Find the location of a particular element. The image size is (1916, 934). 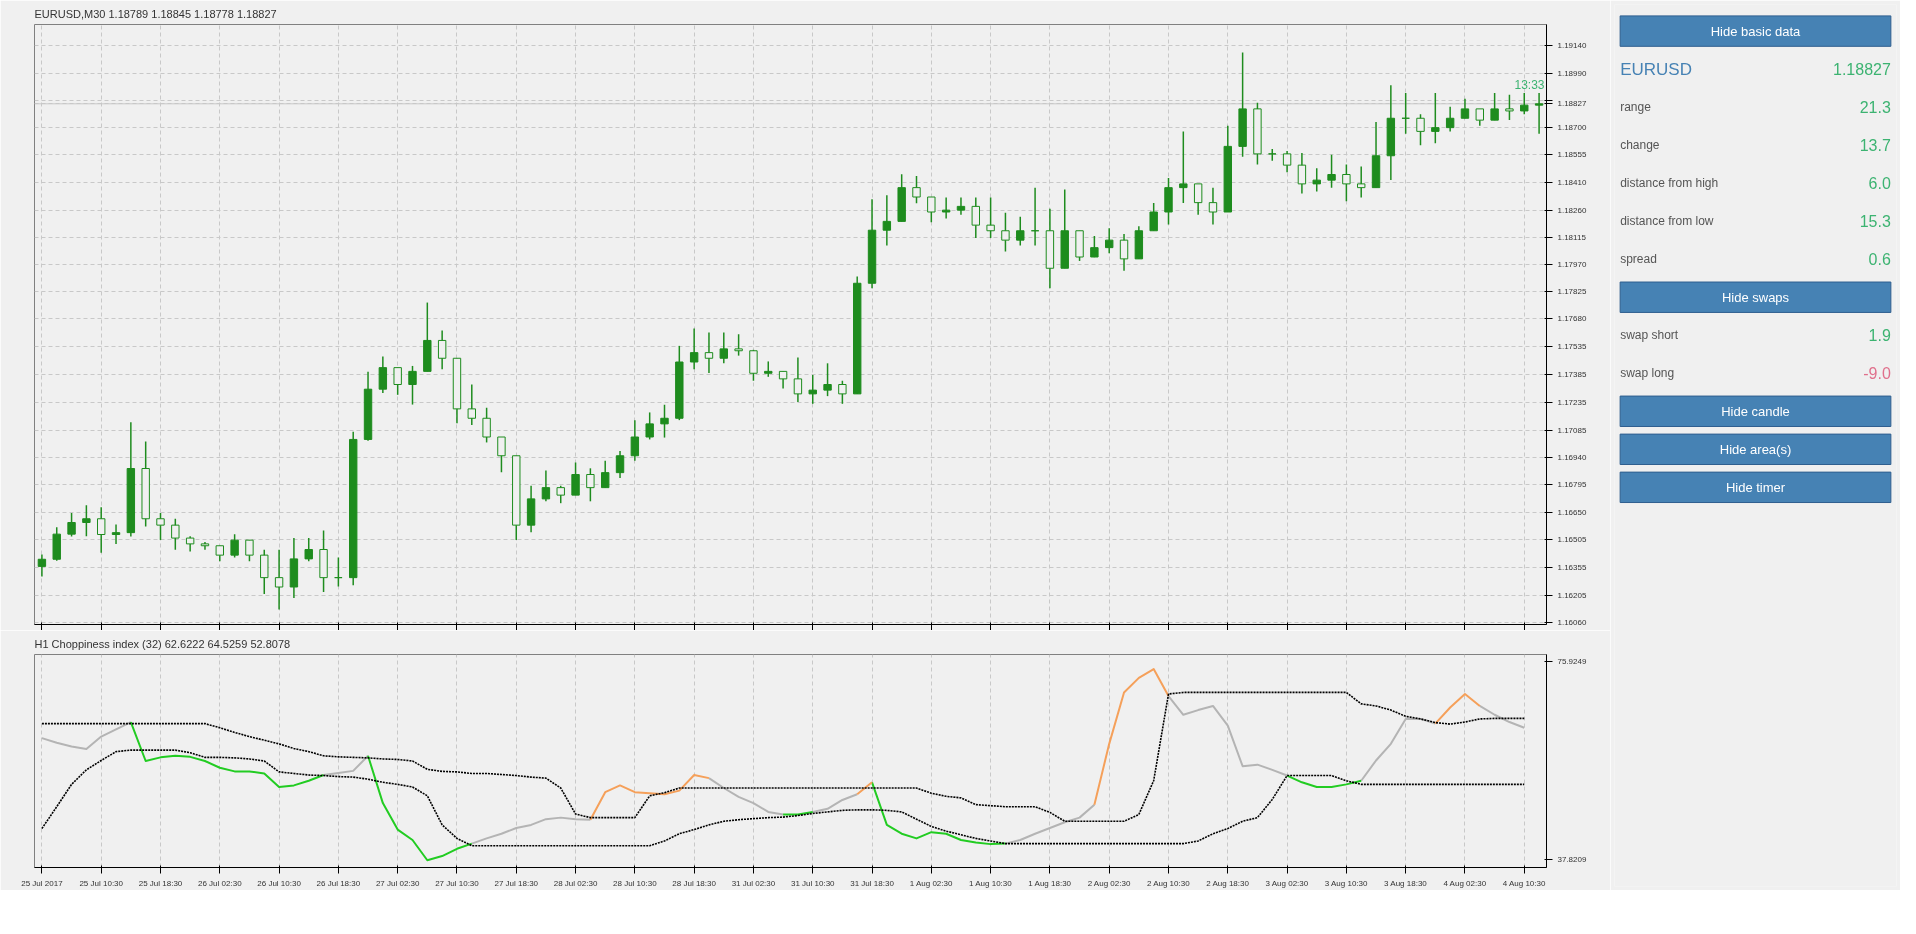

x-tick-label: 26 Jul 18:30 is located at coordinates (338, 883).